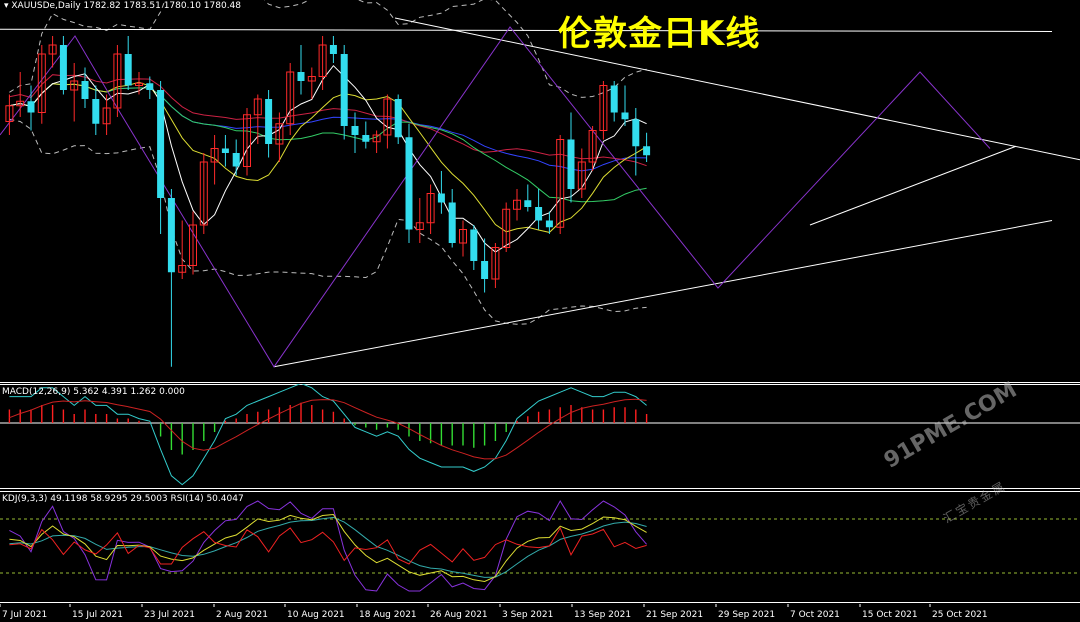  Describe the element at coordinates (316, 615) in the screenshot. I see `time-axis-label: 10 Aug 2021` at that location.